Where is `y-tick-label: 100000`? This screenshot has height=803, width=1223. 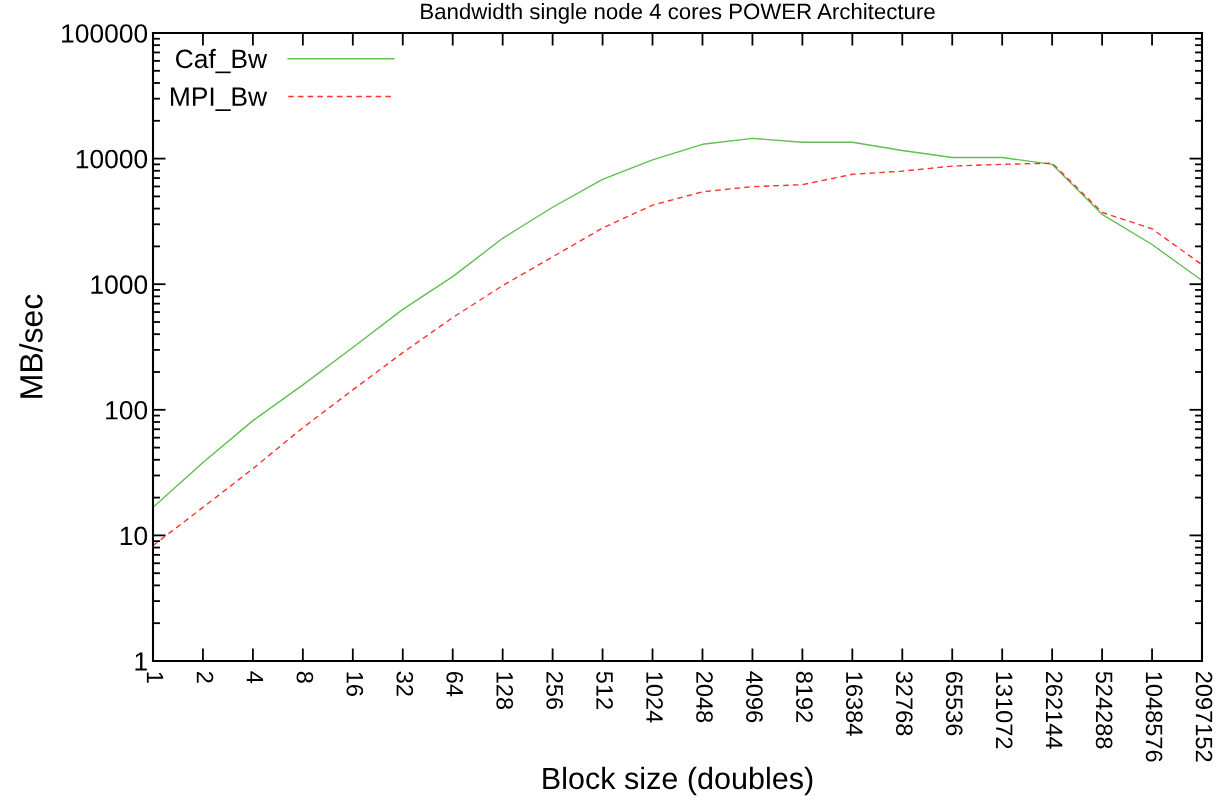
y-tick-label: 100000 is located at coordinates (105, 33).